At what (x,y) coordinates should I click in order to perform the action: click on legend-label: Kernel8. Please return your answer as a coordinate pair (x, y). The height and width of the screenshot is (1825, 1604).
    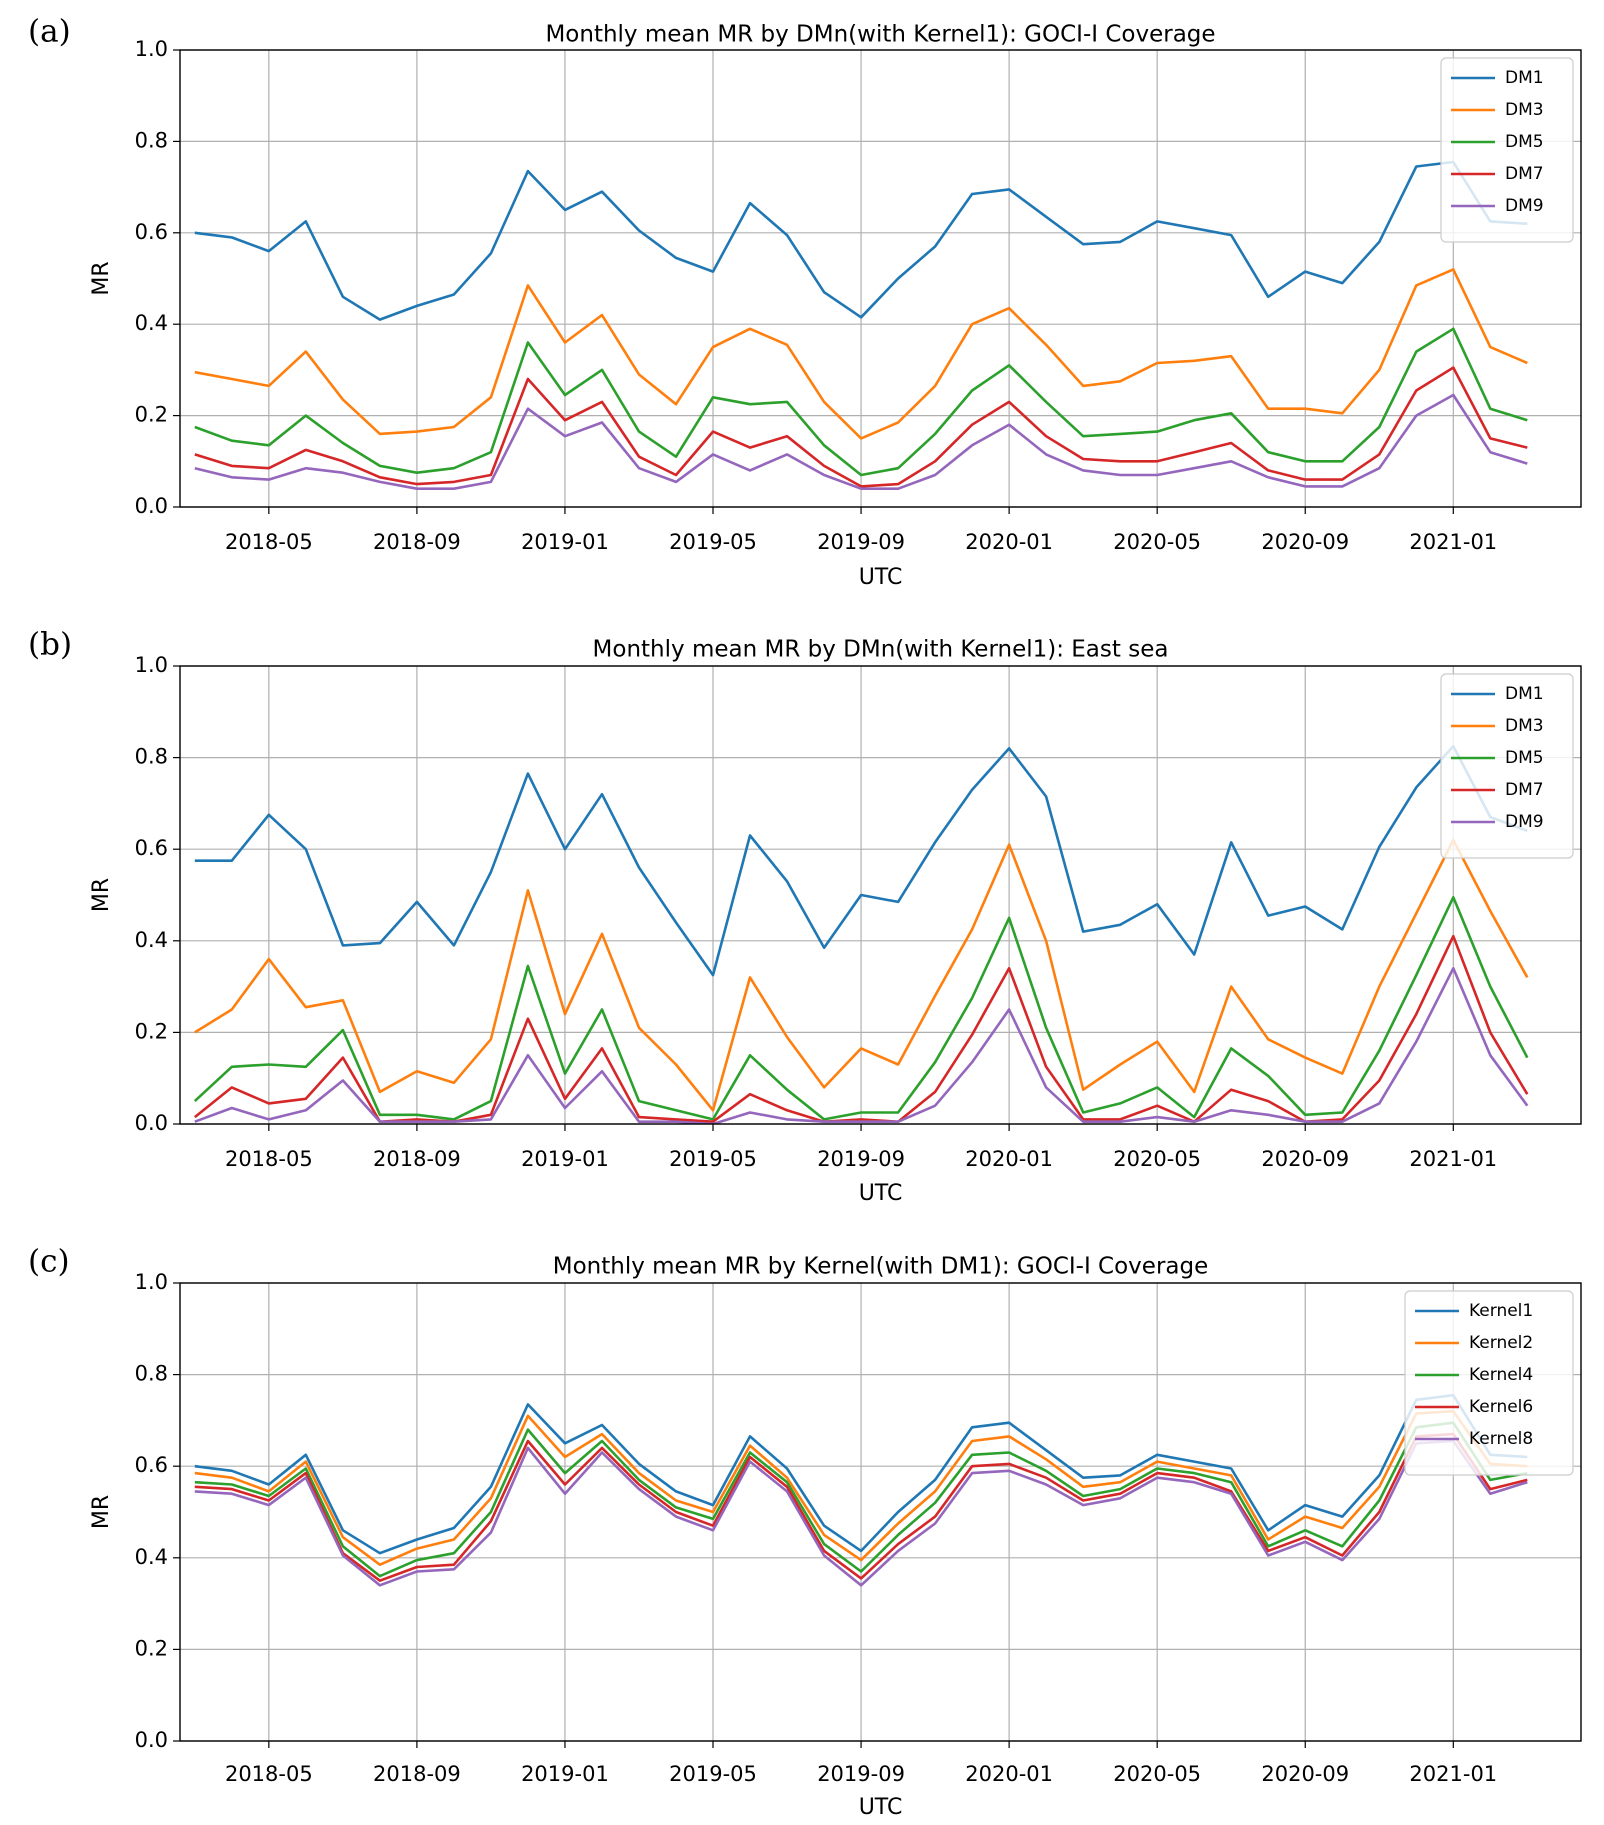
    Looking at the image, I should click on (1501, 1439).